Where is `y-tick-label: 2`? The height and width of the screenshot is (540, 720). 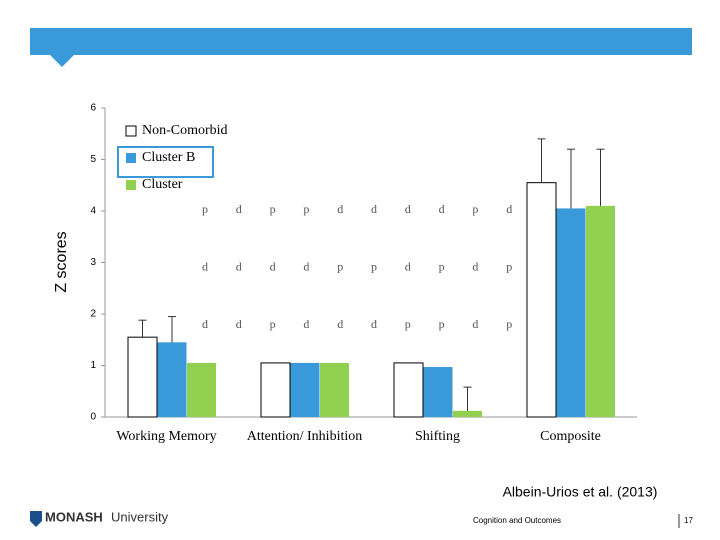
y-tick-label: 2 is located at coordinates (93, 314).